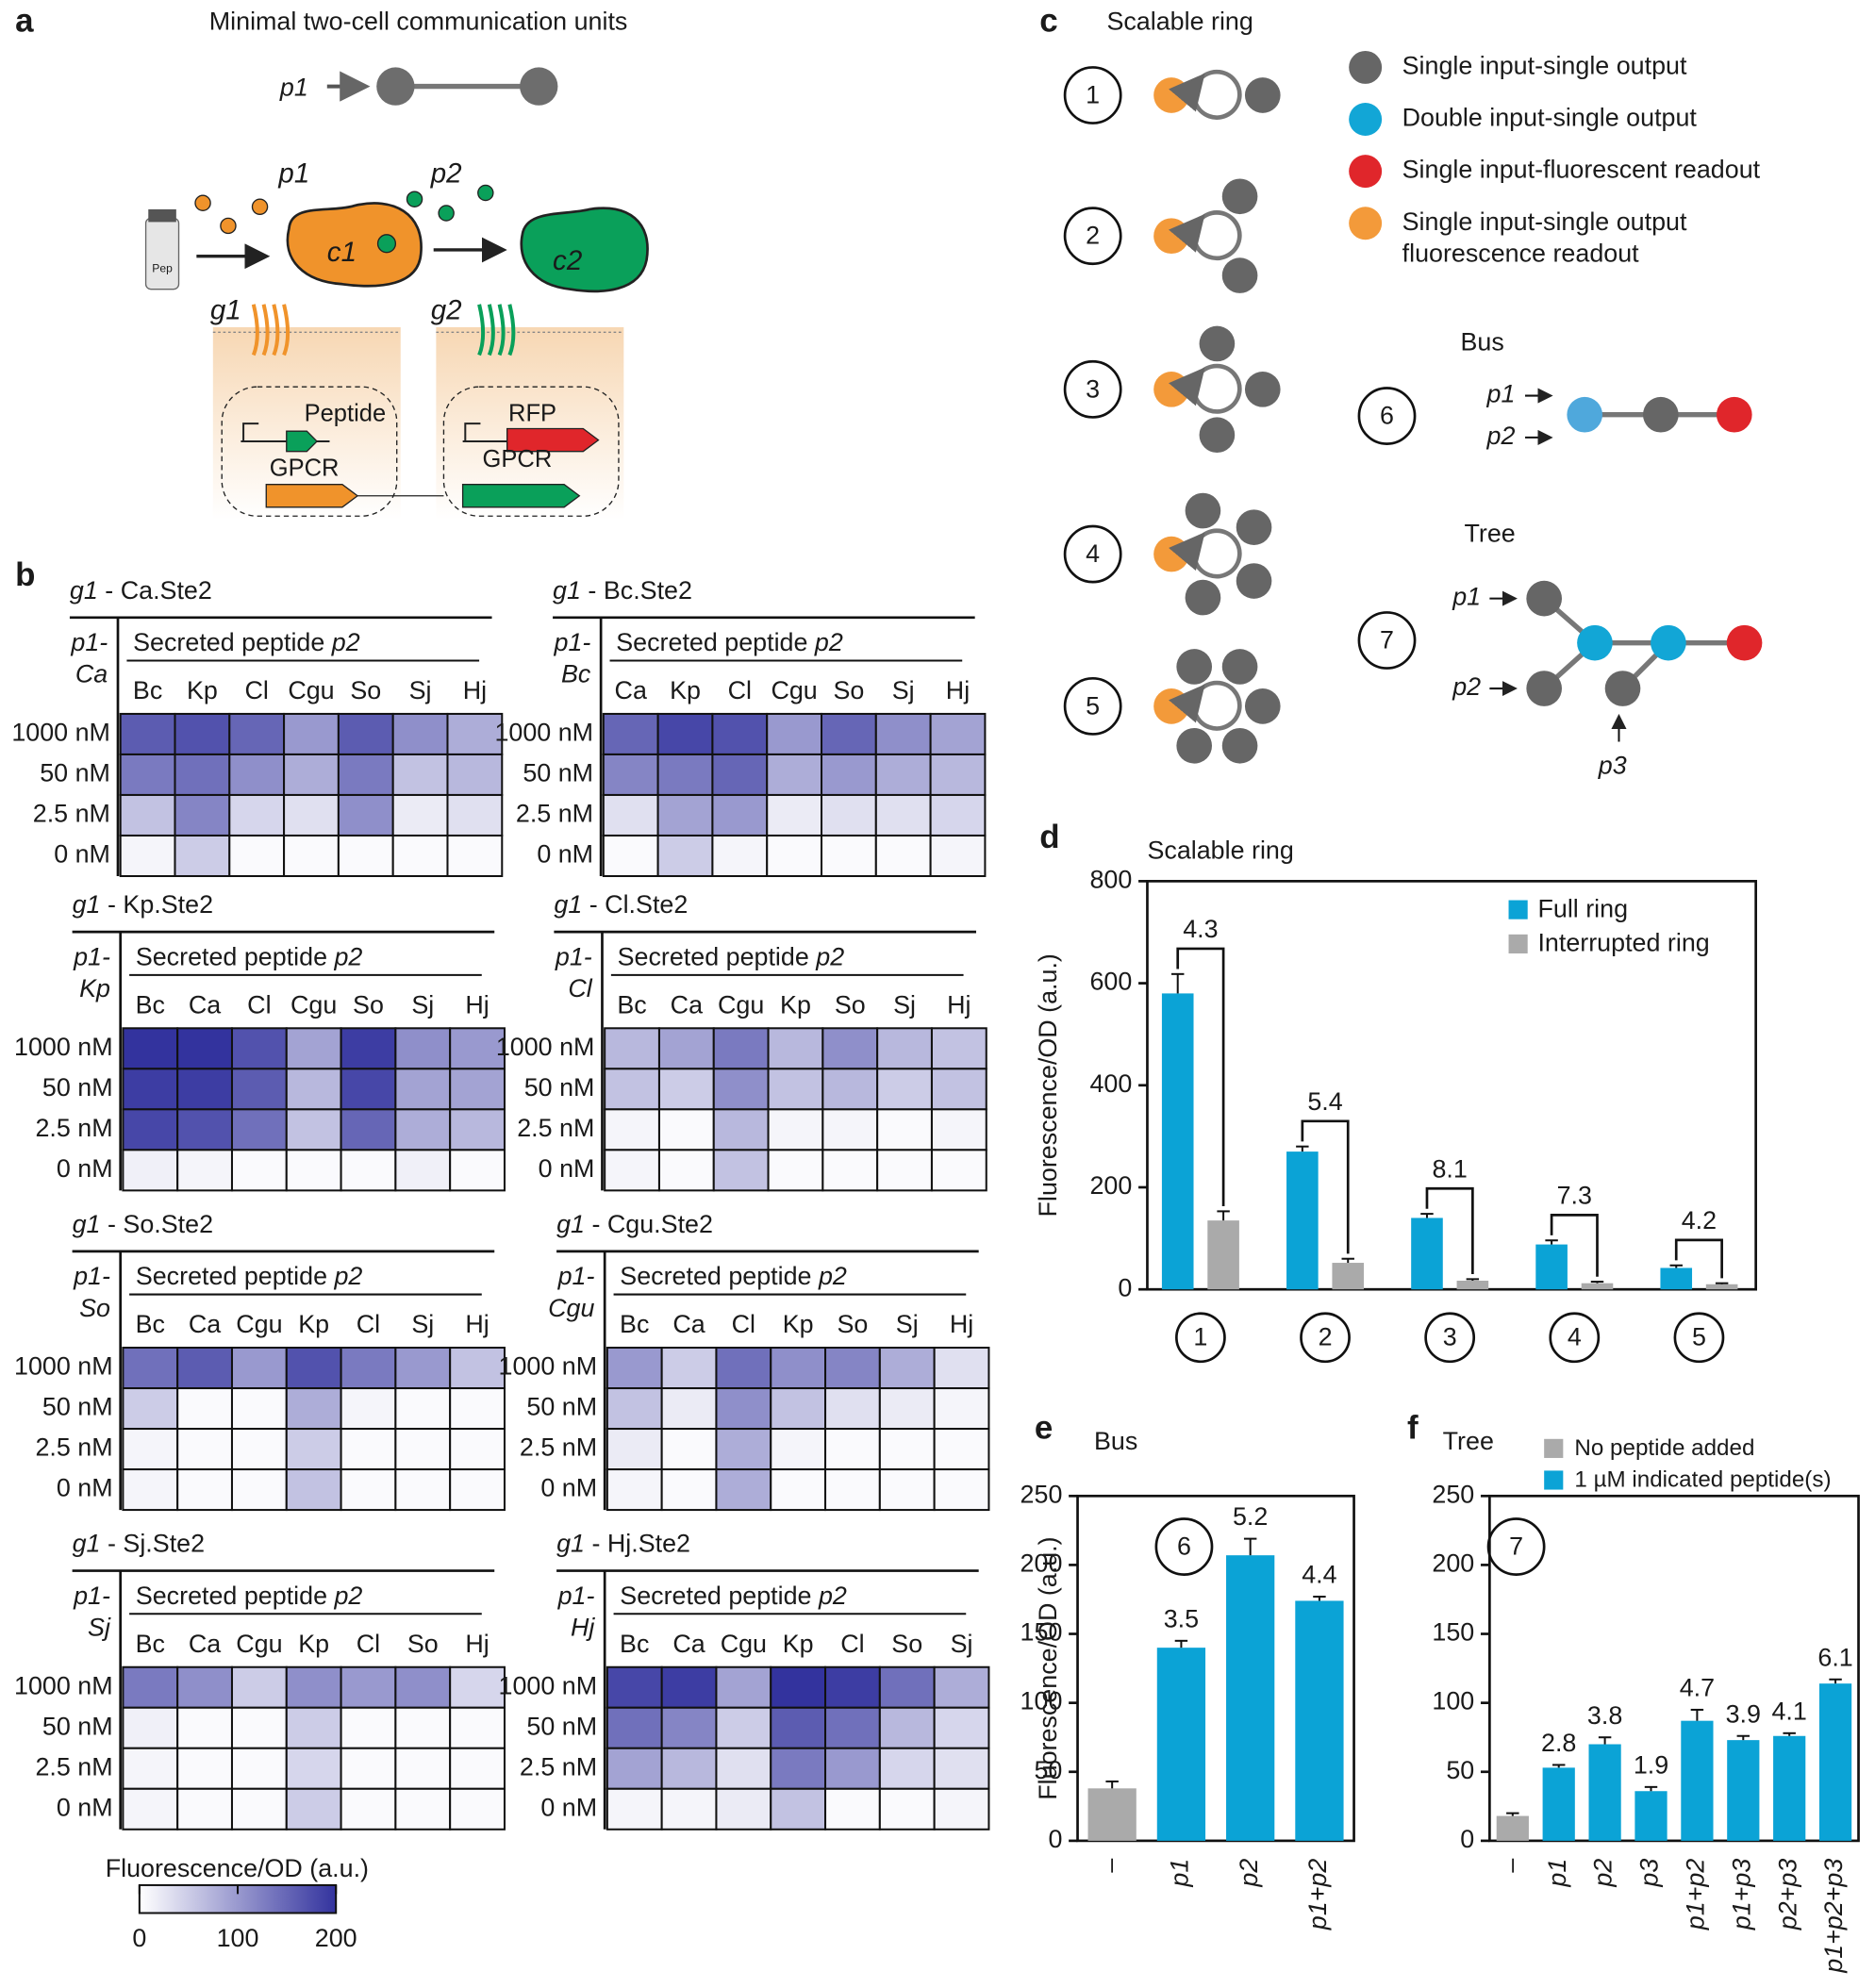 The image size is (1875, 1988). Describe the element at coordinates (1613, 765) in the screenshot. I see `input-label: p3` at that location.